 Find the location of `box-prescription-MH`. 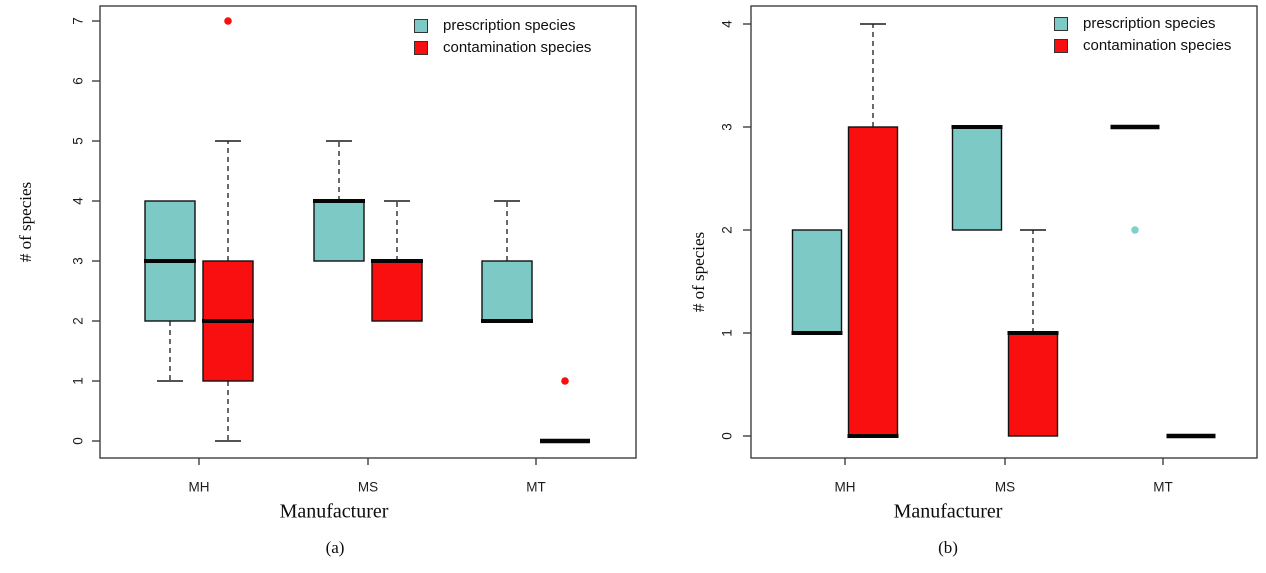

box-prescription-MH is located at coordinates (817, 281).